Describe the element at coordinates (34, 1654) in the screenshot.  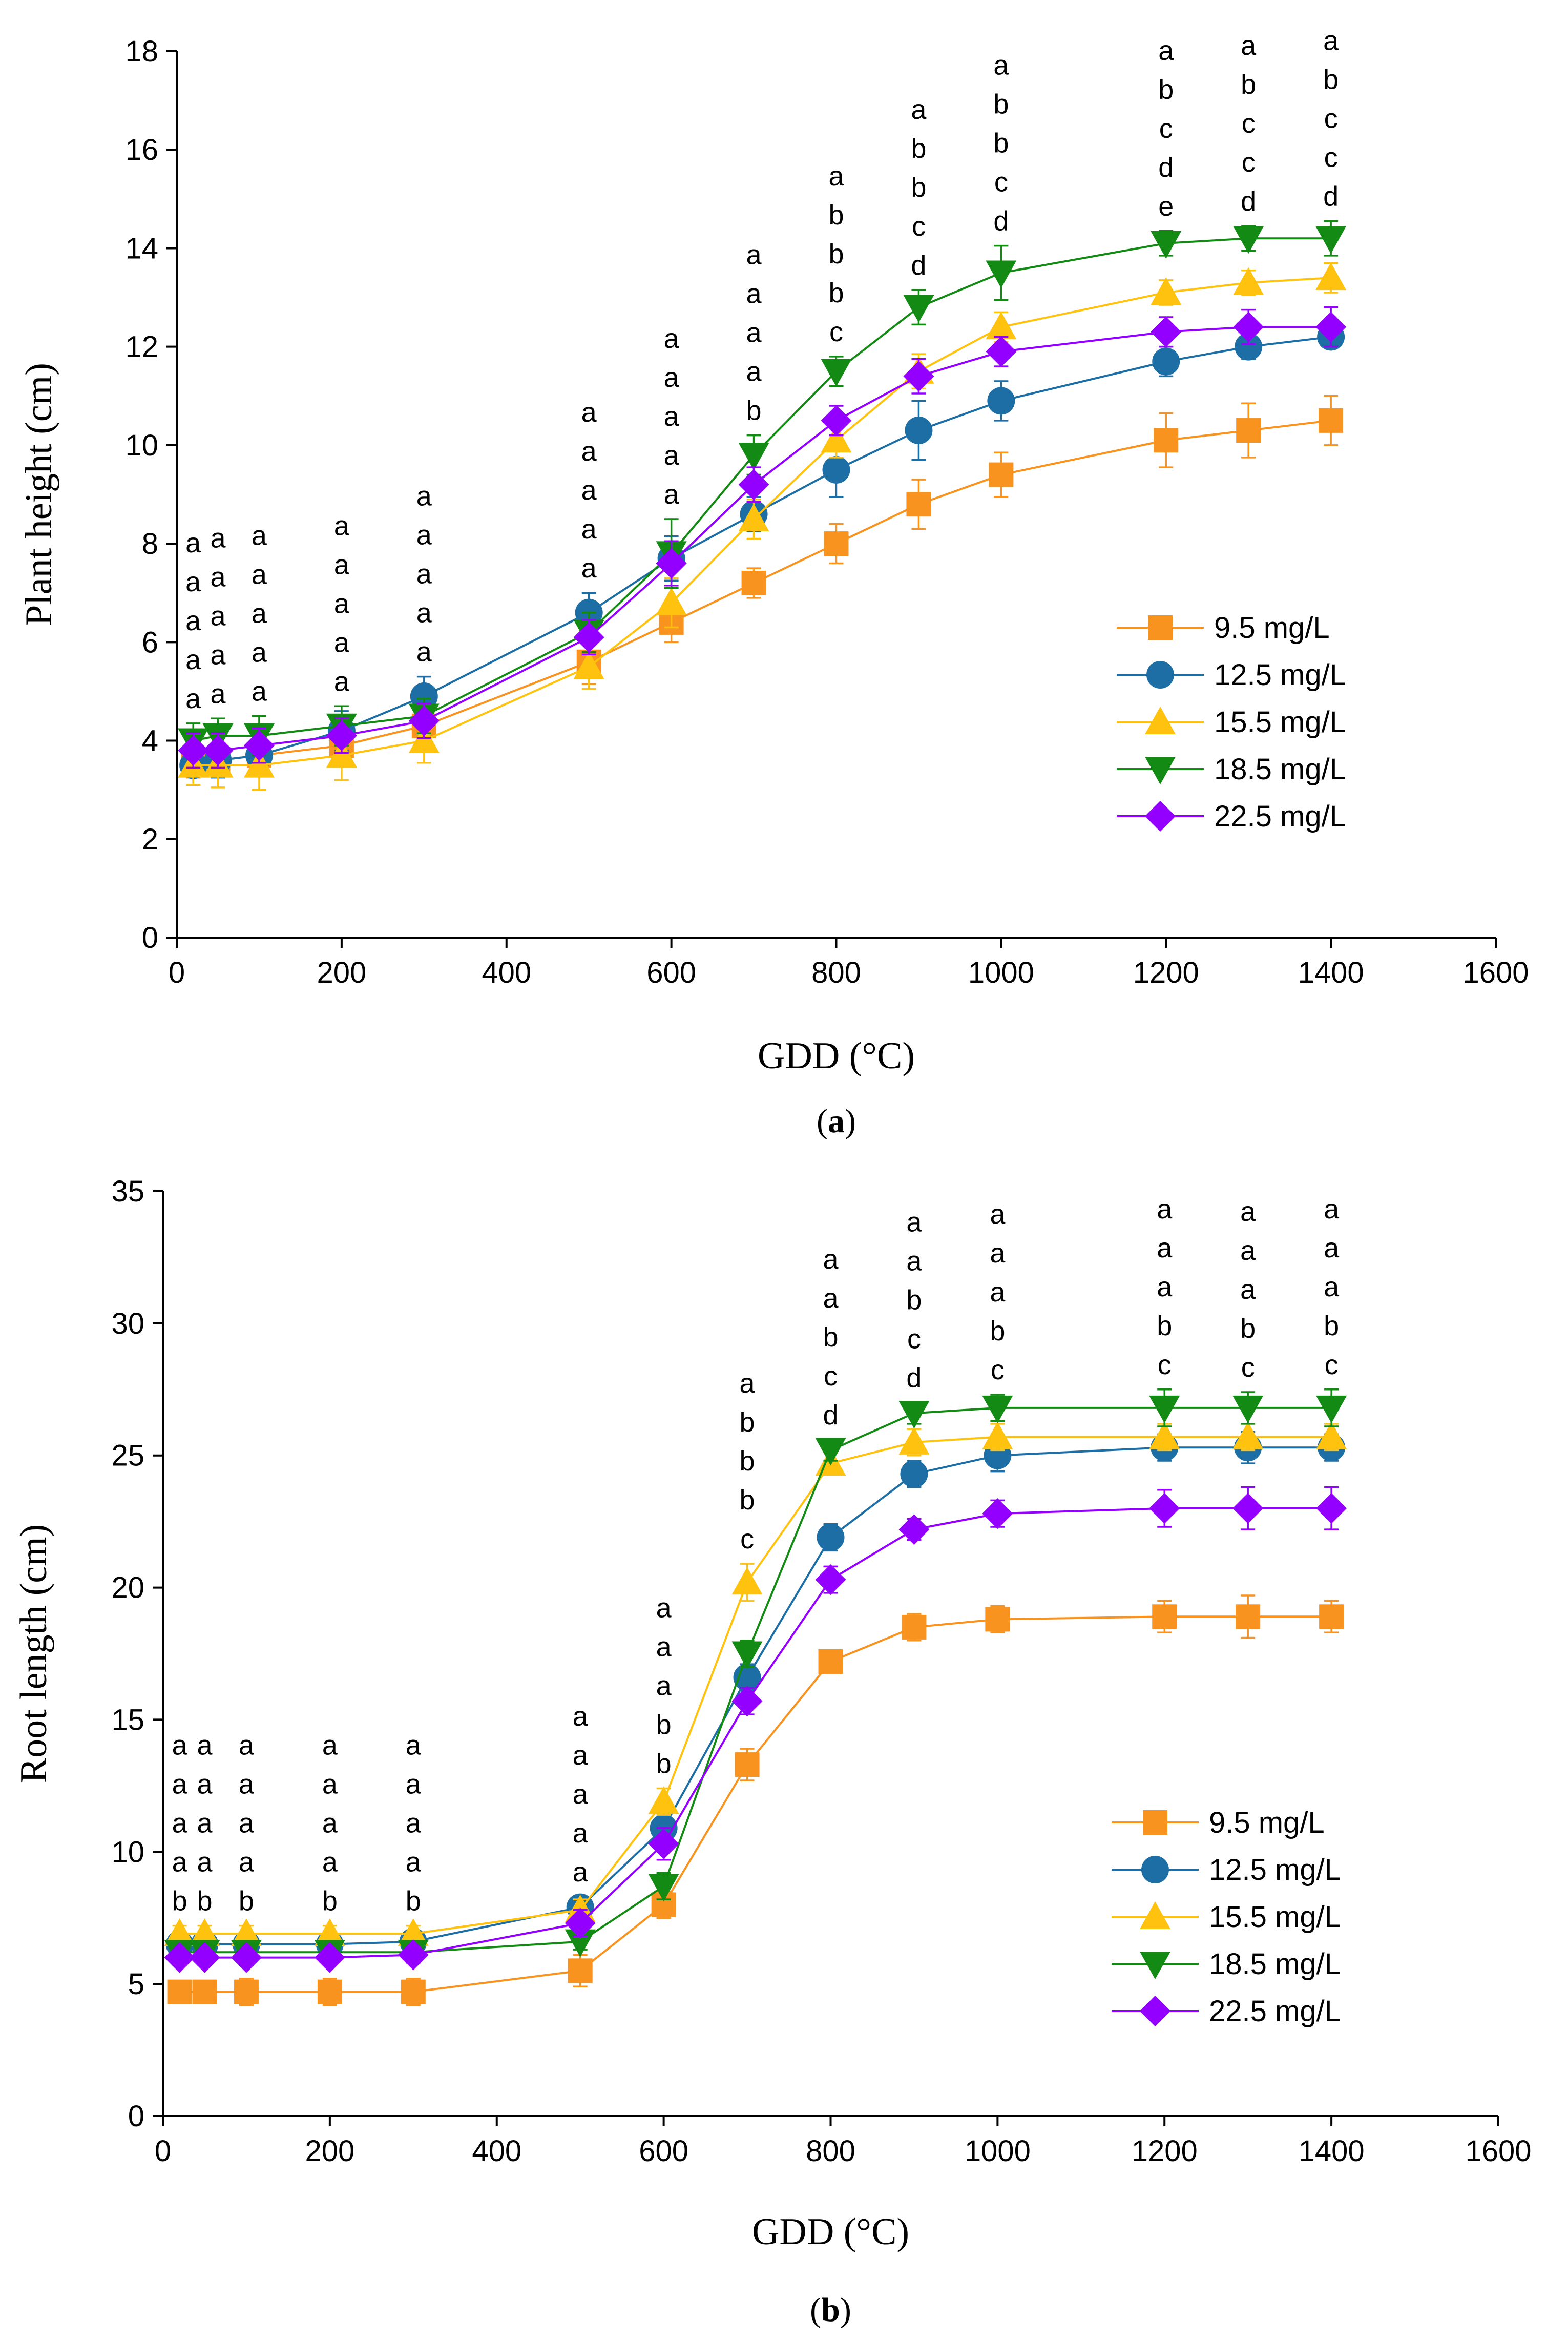
I see `y-axis-title: Root length (cm)` at that location.